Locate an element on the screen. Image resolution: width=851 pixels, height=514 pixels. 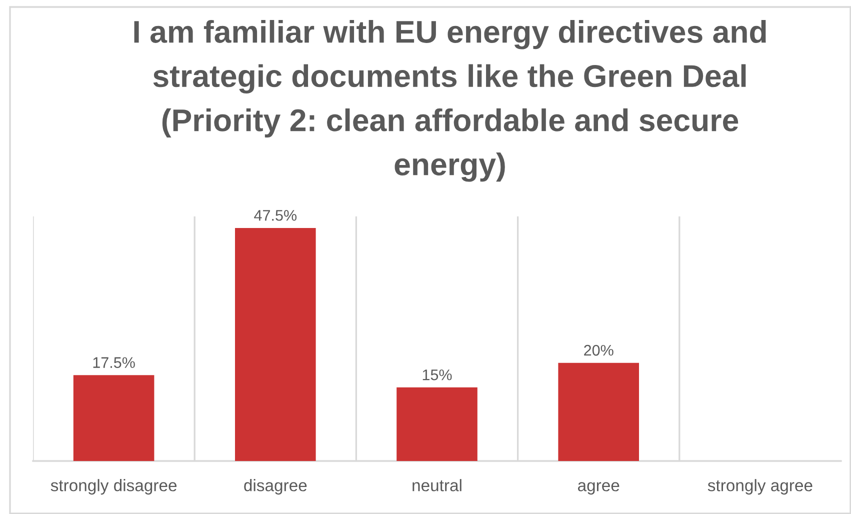
data-label: 15% is located at coordinates (437, 374).